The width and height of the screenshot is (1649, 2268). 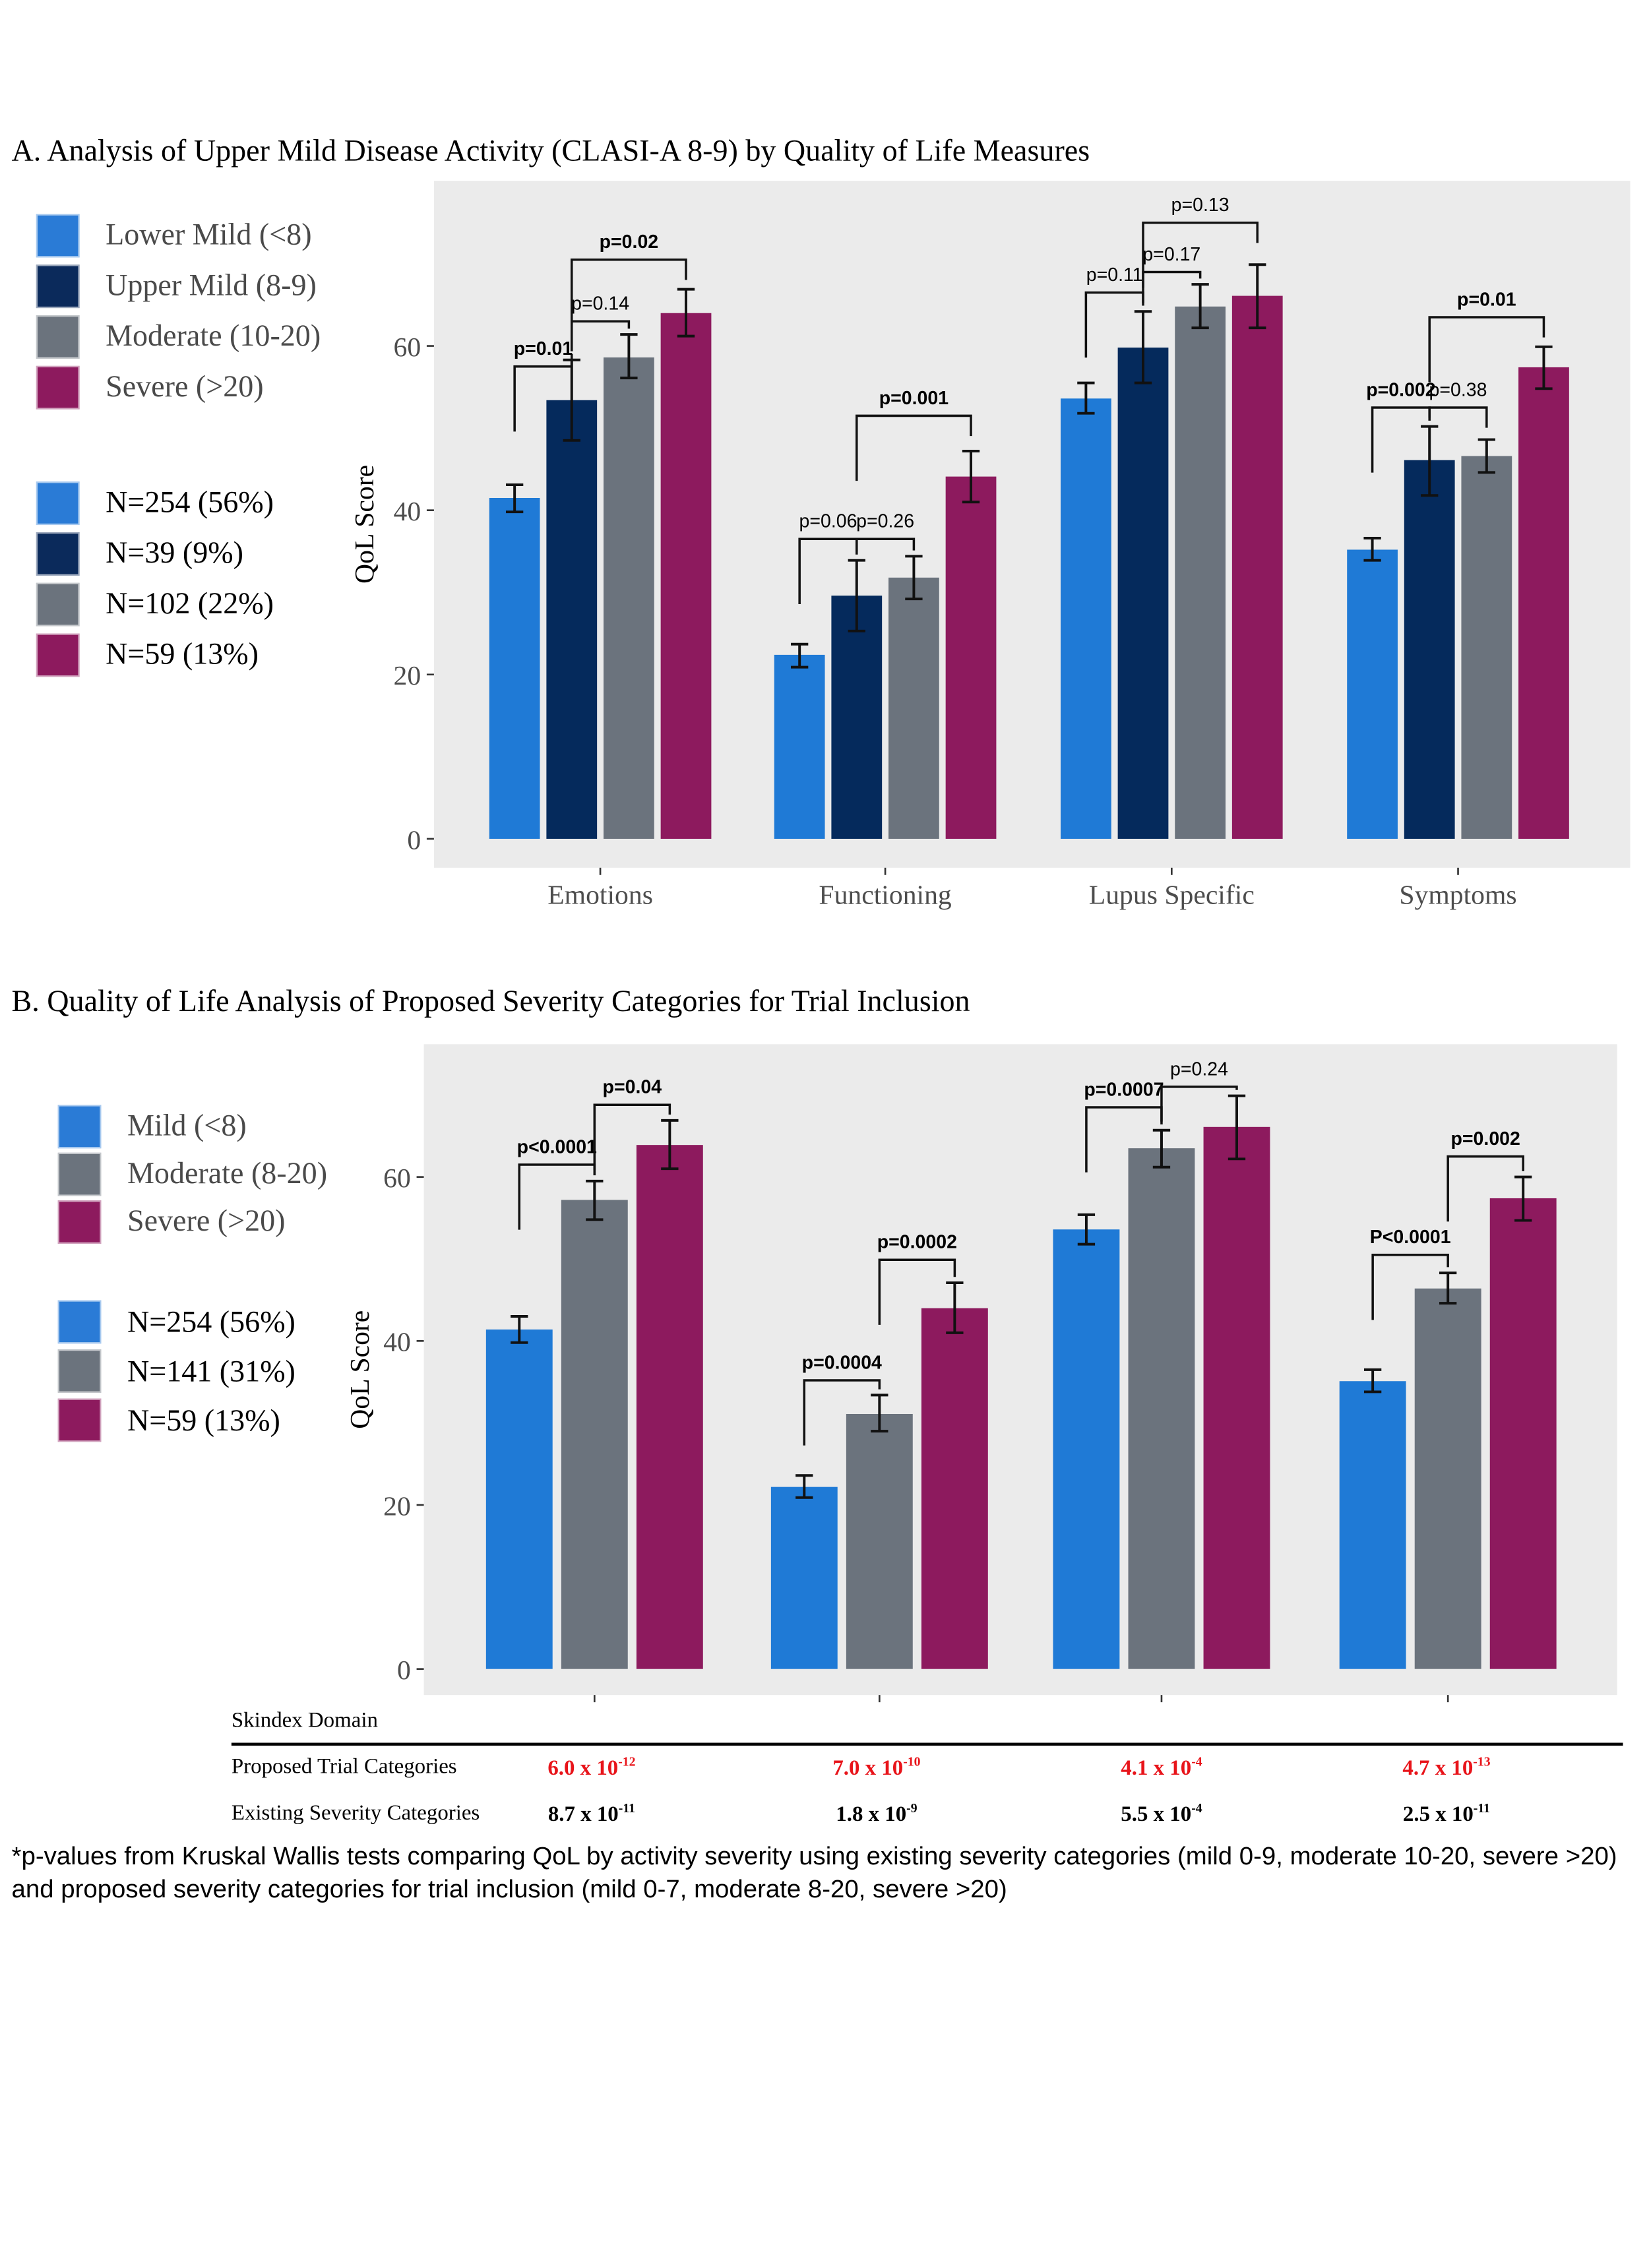 What do you see at coordinates (868, 1768) in the screenshot?
I see `cell-mantissa: 7.0 x 10` at bounding box center [868, 1768].